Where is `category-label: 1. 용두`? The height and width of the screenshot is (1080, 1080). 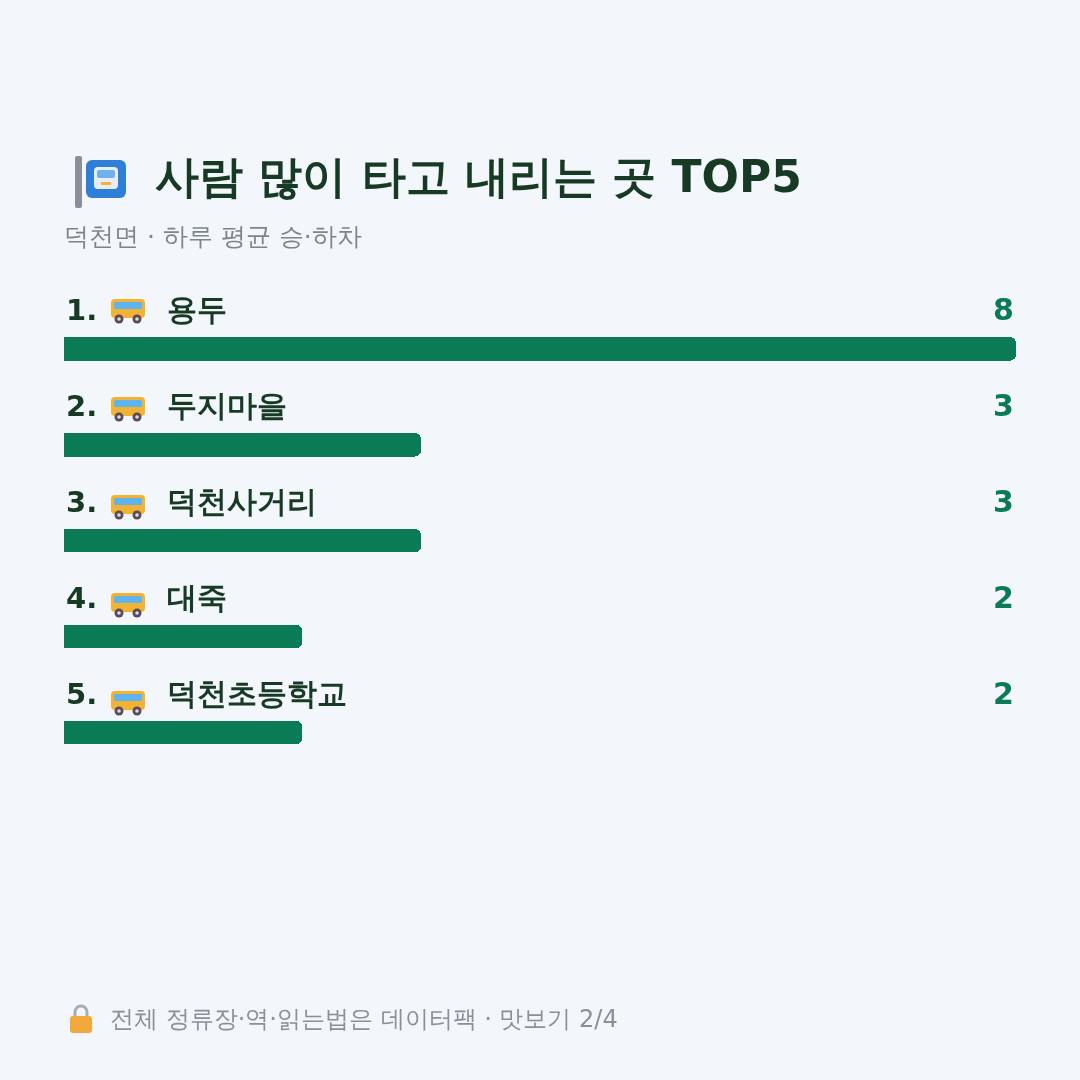
category-label: 1. 용두 is located at coordinates (146, 309).